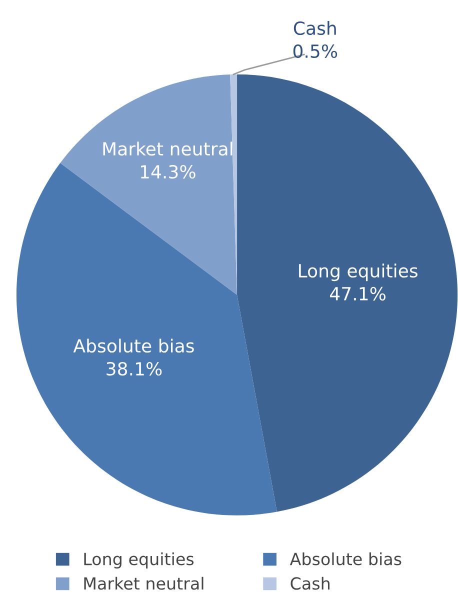  I want to click on slice-label: Cash, so click(315, 28).